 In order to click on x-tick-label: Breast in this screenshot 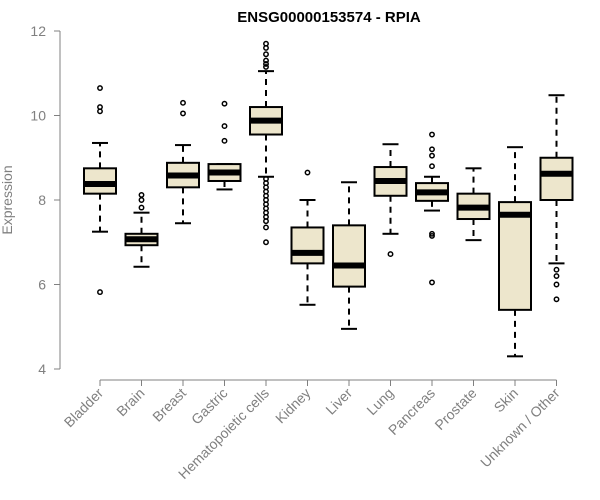, I will do `click(169, 405)`.